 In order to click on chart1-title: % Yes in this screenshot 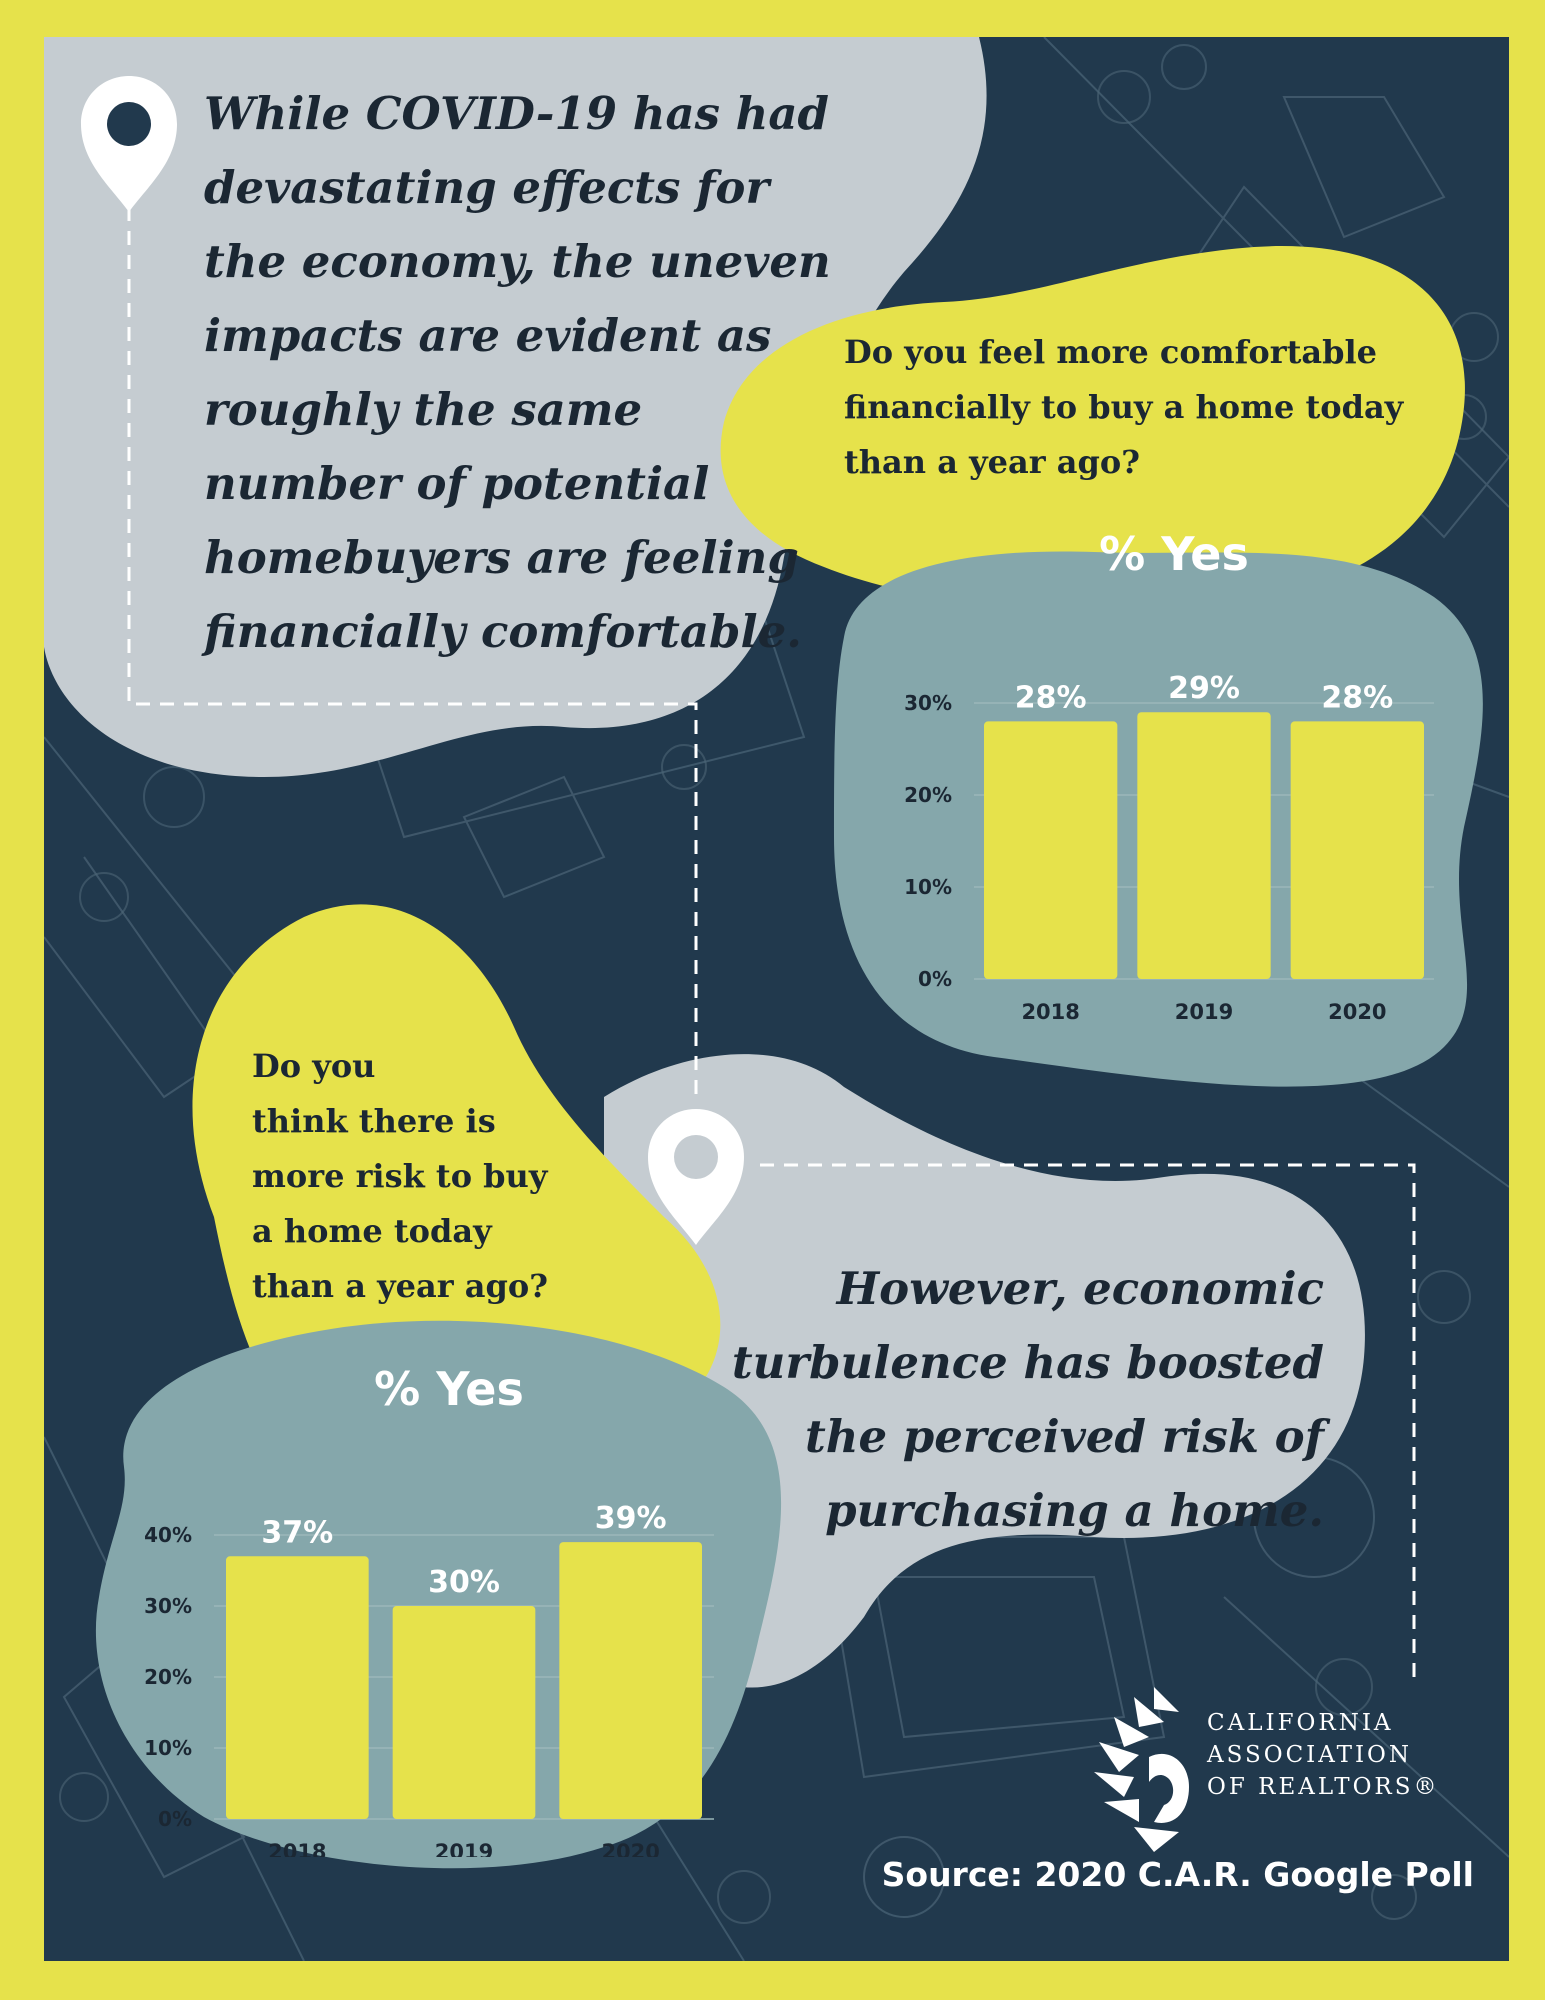, I will do `click(1174, 554)`.